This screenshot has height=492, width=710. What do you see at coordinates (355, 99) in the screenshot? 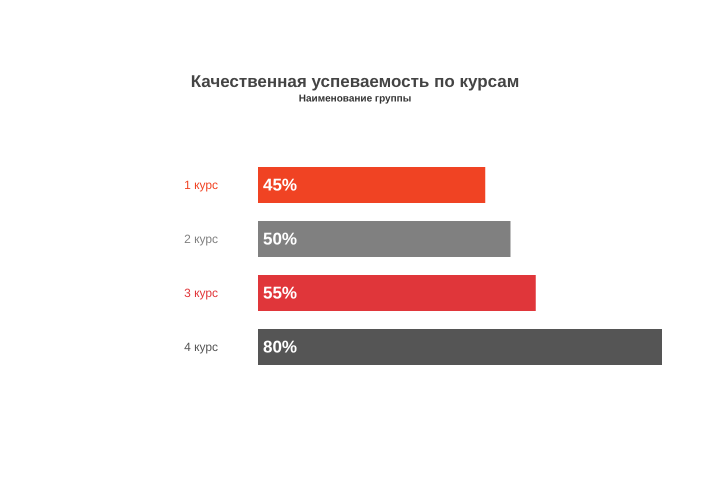
I see `chart-subtitle: Наименование группы` at bounding box center [355, 99].